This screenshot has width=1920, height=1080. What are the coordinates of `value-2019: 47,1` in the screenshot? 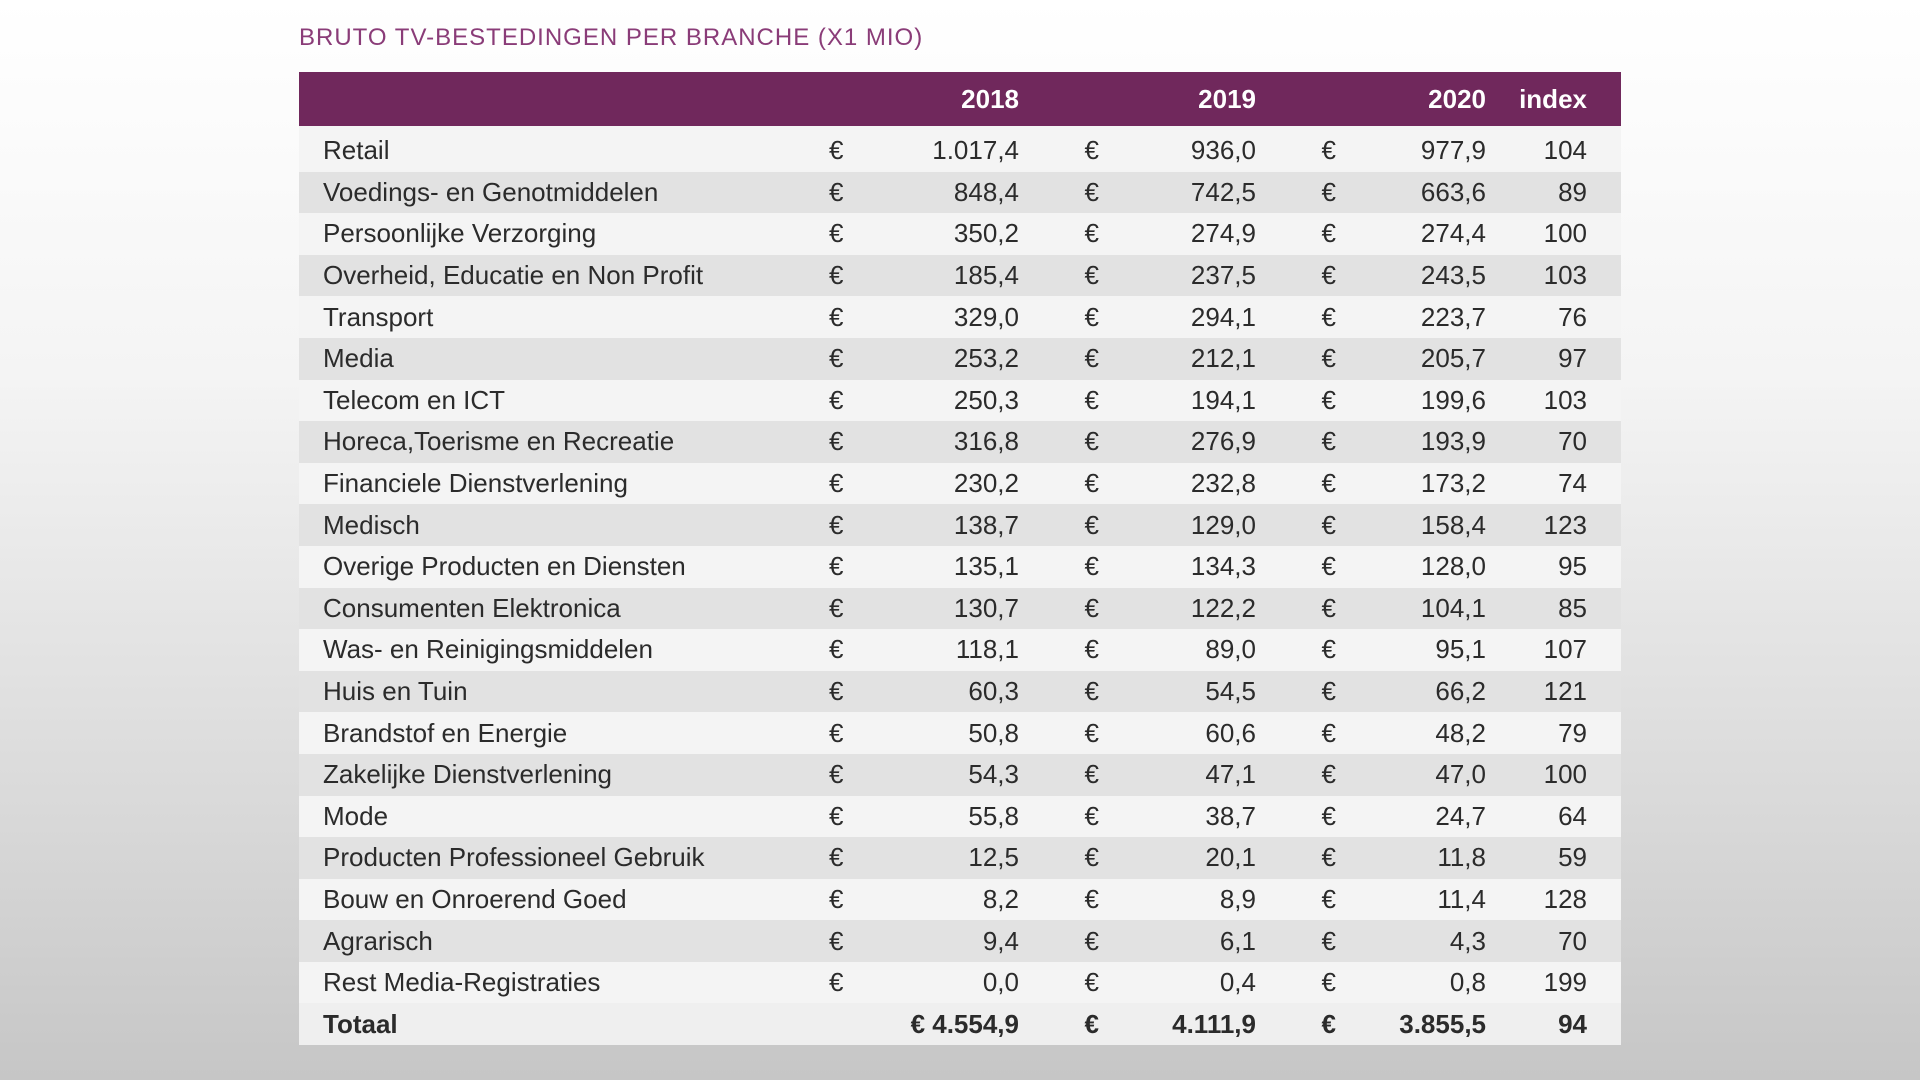 It's located at (1230, 774).